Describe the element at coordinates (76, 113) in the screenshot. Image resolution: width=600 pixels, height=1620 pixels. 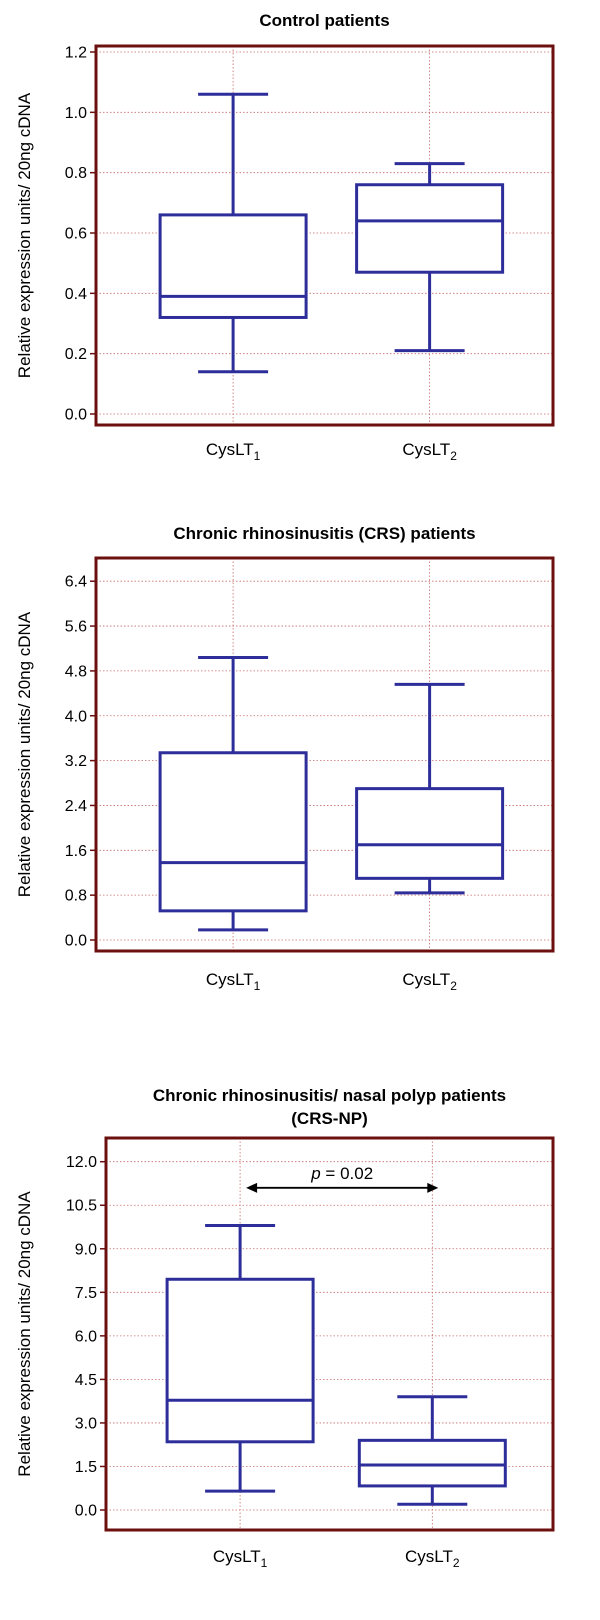
I see `y-tick-label: 1.0` at that location.